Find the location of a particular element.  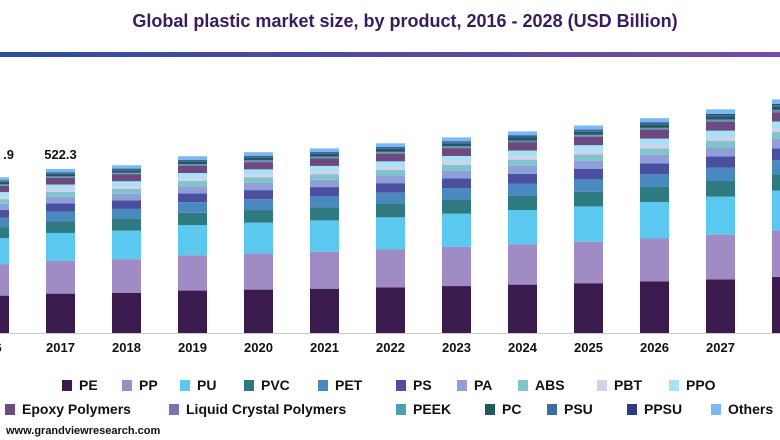

bar-segment-pbt-2022 is located at coordinates (390, 168).